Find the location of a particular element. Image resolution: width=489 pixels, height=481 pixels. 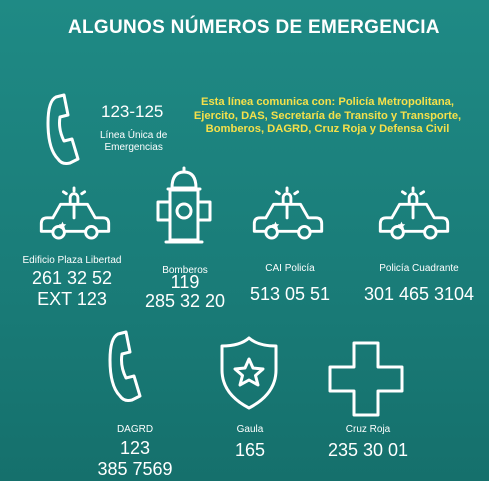

contact-number: 235 30 01 is located at coordinates (368, 450).